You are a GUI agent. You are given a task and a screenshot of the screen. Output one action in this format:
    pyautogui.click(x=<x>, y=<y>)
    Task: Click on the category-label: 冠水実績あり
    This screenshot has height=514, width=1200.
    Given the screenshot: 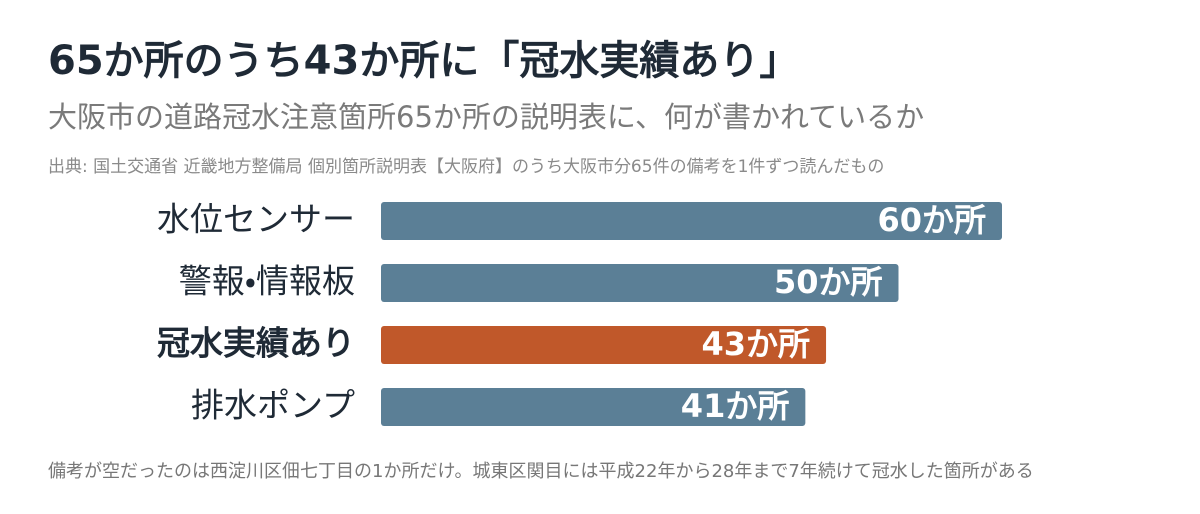 What is the action you would take?
    pyautogui.click(x=256, y=343)
    